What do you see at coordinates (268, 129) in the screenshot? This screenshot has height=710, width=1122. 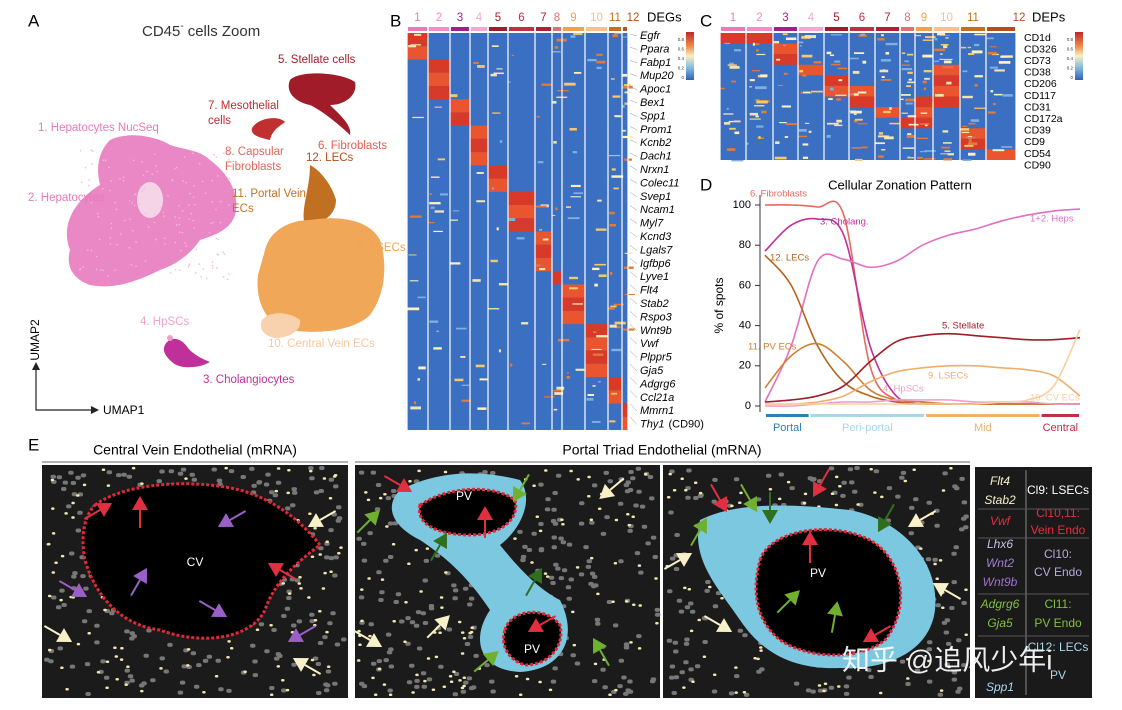 I see `blob-mesothelial` at bounding box center [268, 129].